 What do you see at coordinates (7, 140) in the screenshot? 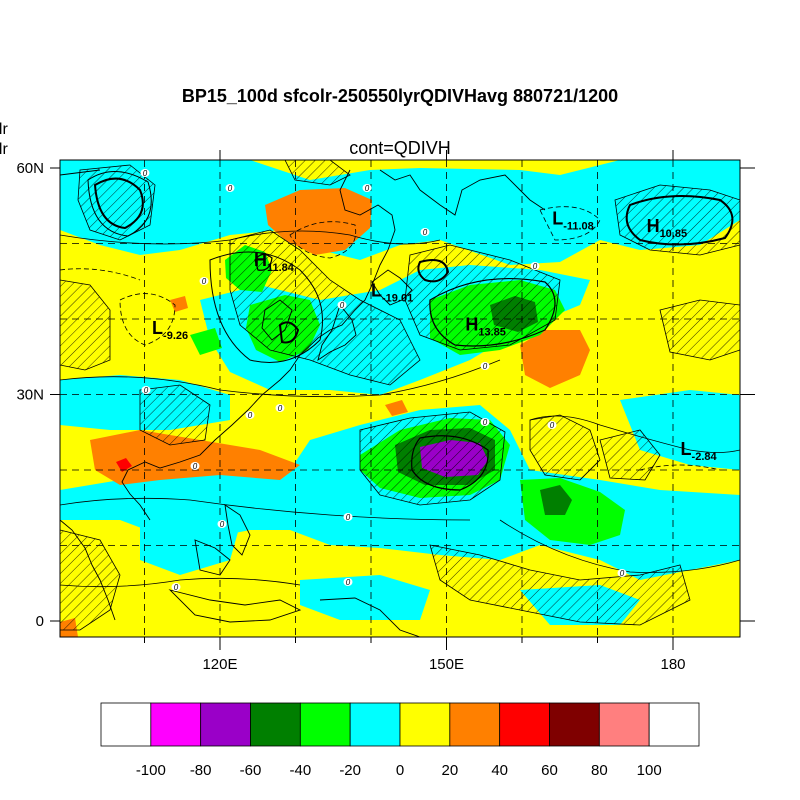
I see `left-clipped-label: olr olr` at bounding box center [7, 140].